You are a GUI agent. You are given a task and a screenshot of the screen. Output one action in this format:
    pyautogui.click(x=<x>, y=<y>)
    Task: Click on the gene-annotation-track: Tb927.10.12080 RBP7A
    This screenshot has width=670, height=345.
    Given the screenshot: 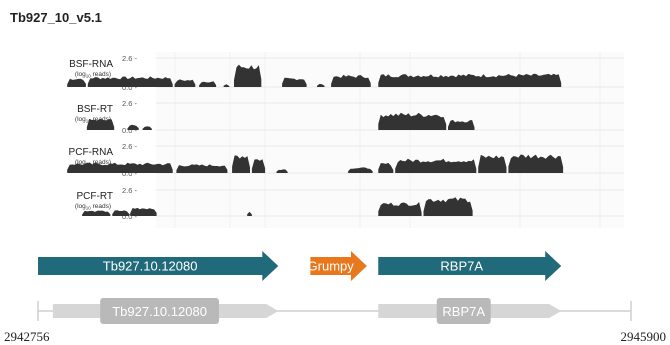 What is the action you would take?
    pyautogui.click(x=334, y=311)
    